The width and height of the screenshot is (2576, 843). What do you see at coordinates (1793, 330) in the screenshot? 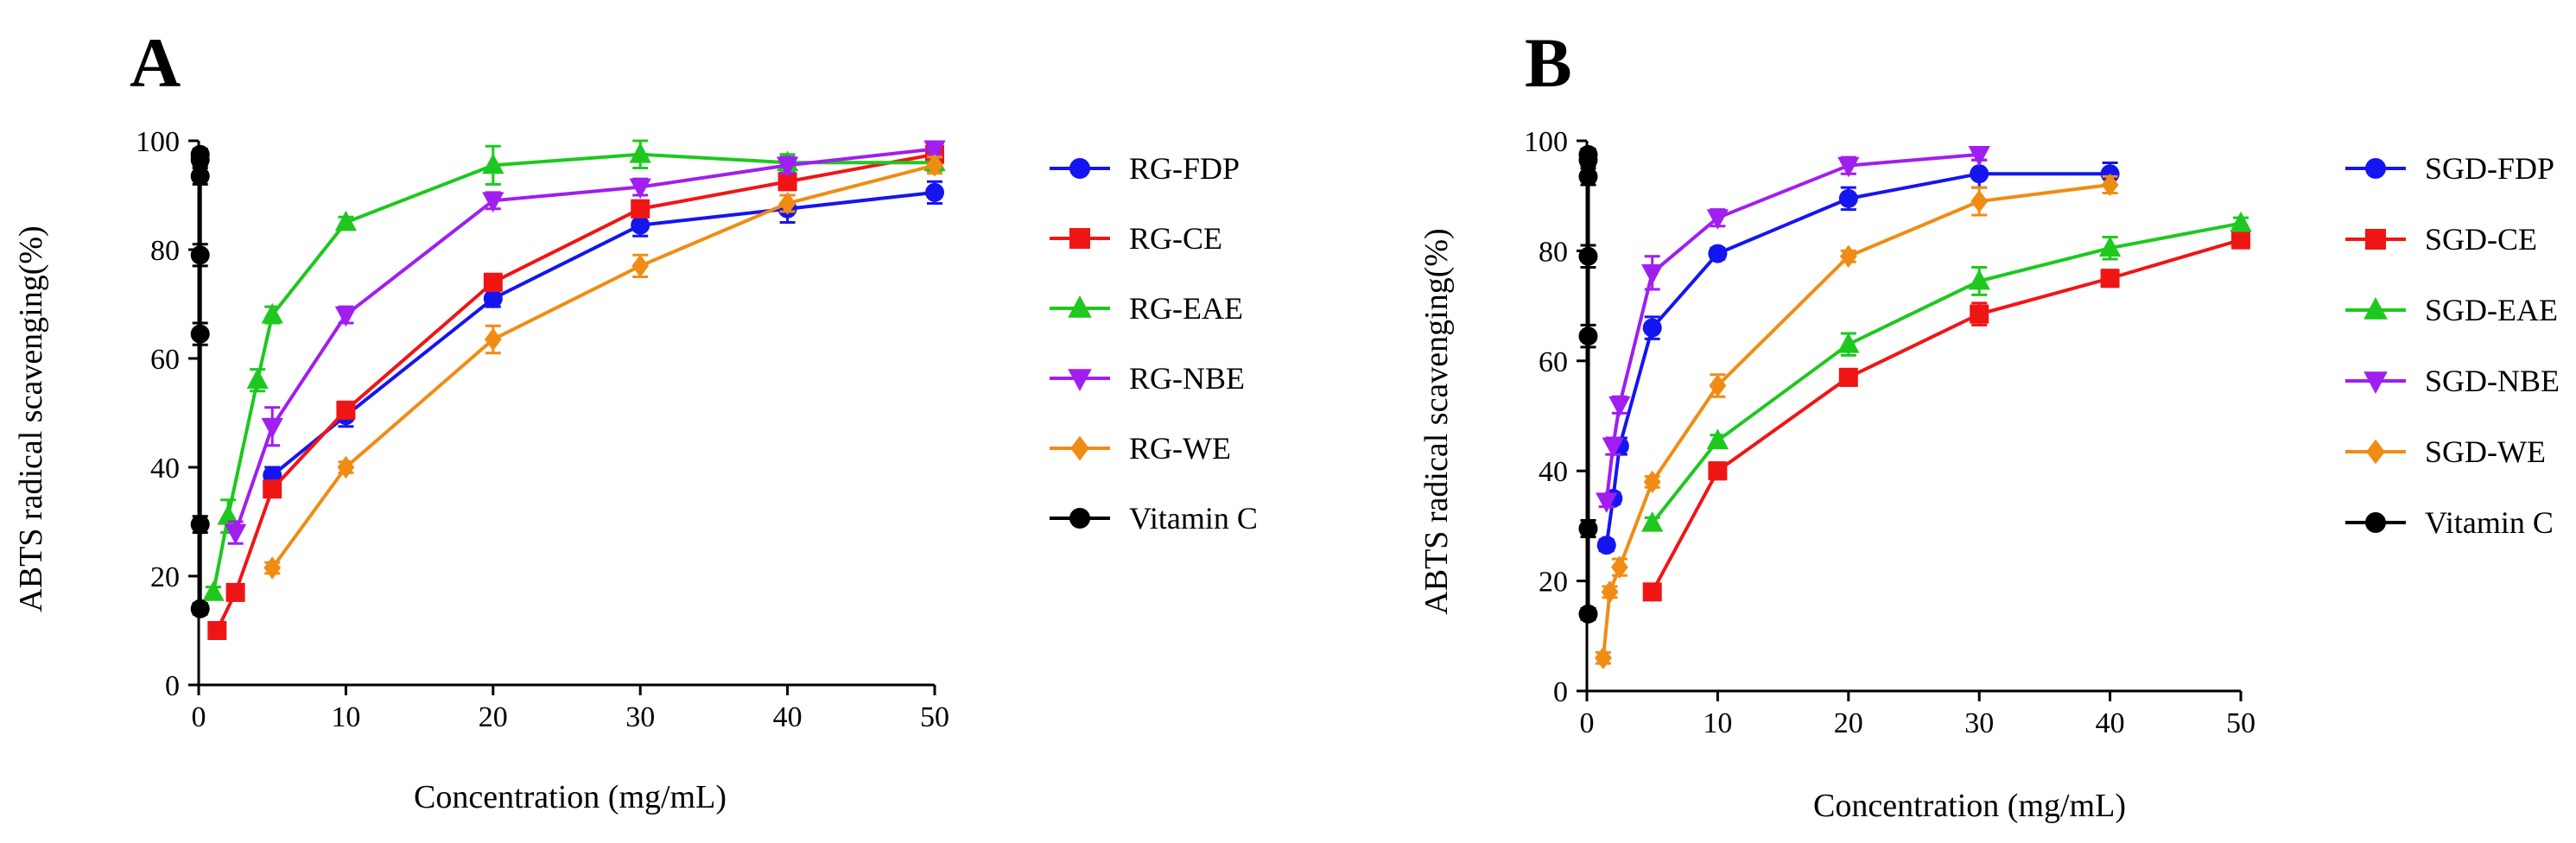
I see `series-sgd-nbe` at bounding box center [1793, 330].